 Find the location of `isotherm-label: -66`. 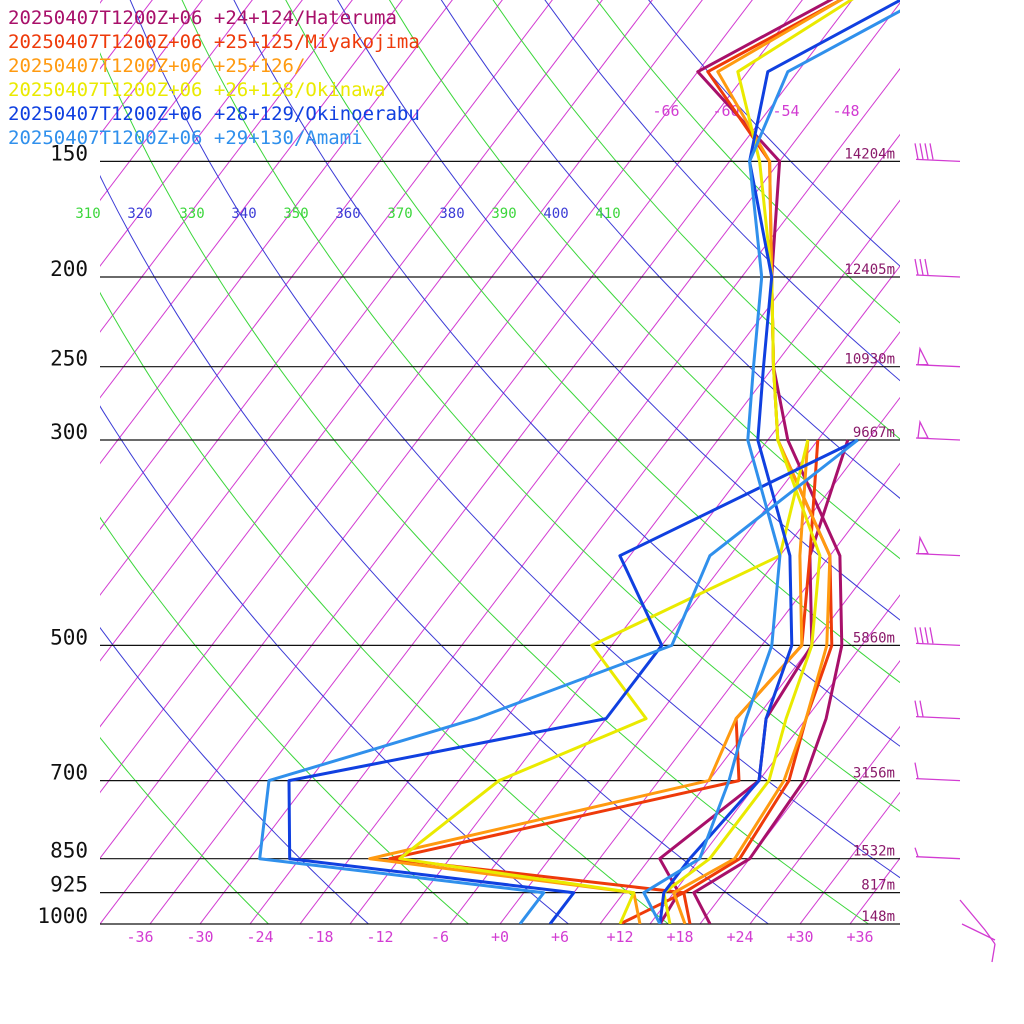

isotherm-label: -66 is located at coordinates (665, 111).